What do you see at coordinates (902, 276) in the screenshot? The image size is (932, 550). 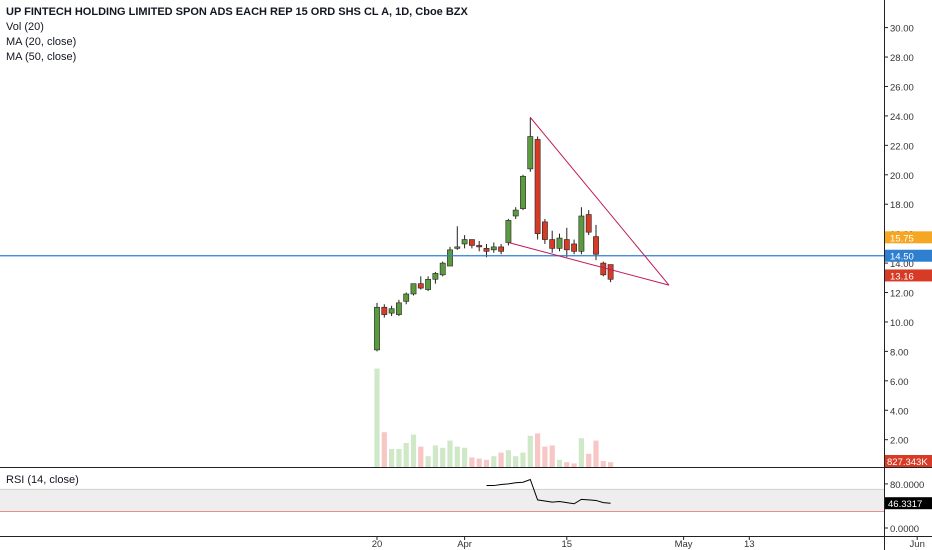 I see `price-label-text: 13.16` at bounding box center [902, 276].